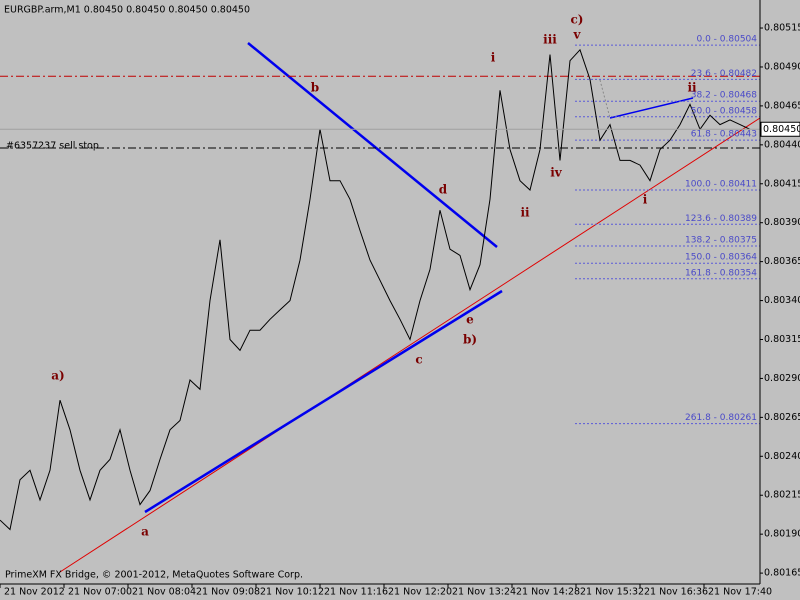  I want to click on wave-label: c, so click(418, 360).